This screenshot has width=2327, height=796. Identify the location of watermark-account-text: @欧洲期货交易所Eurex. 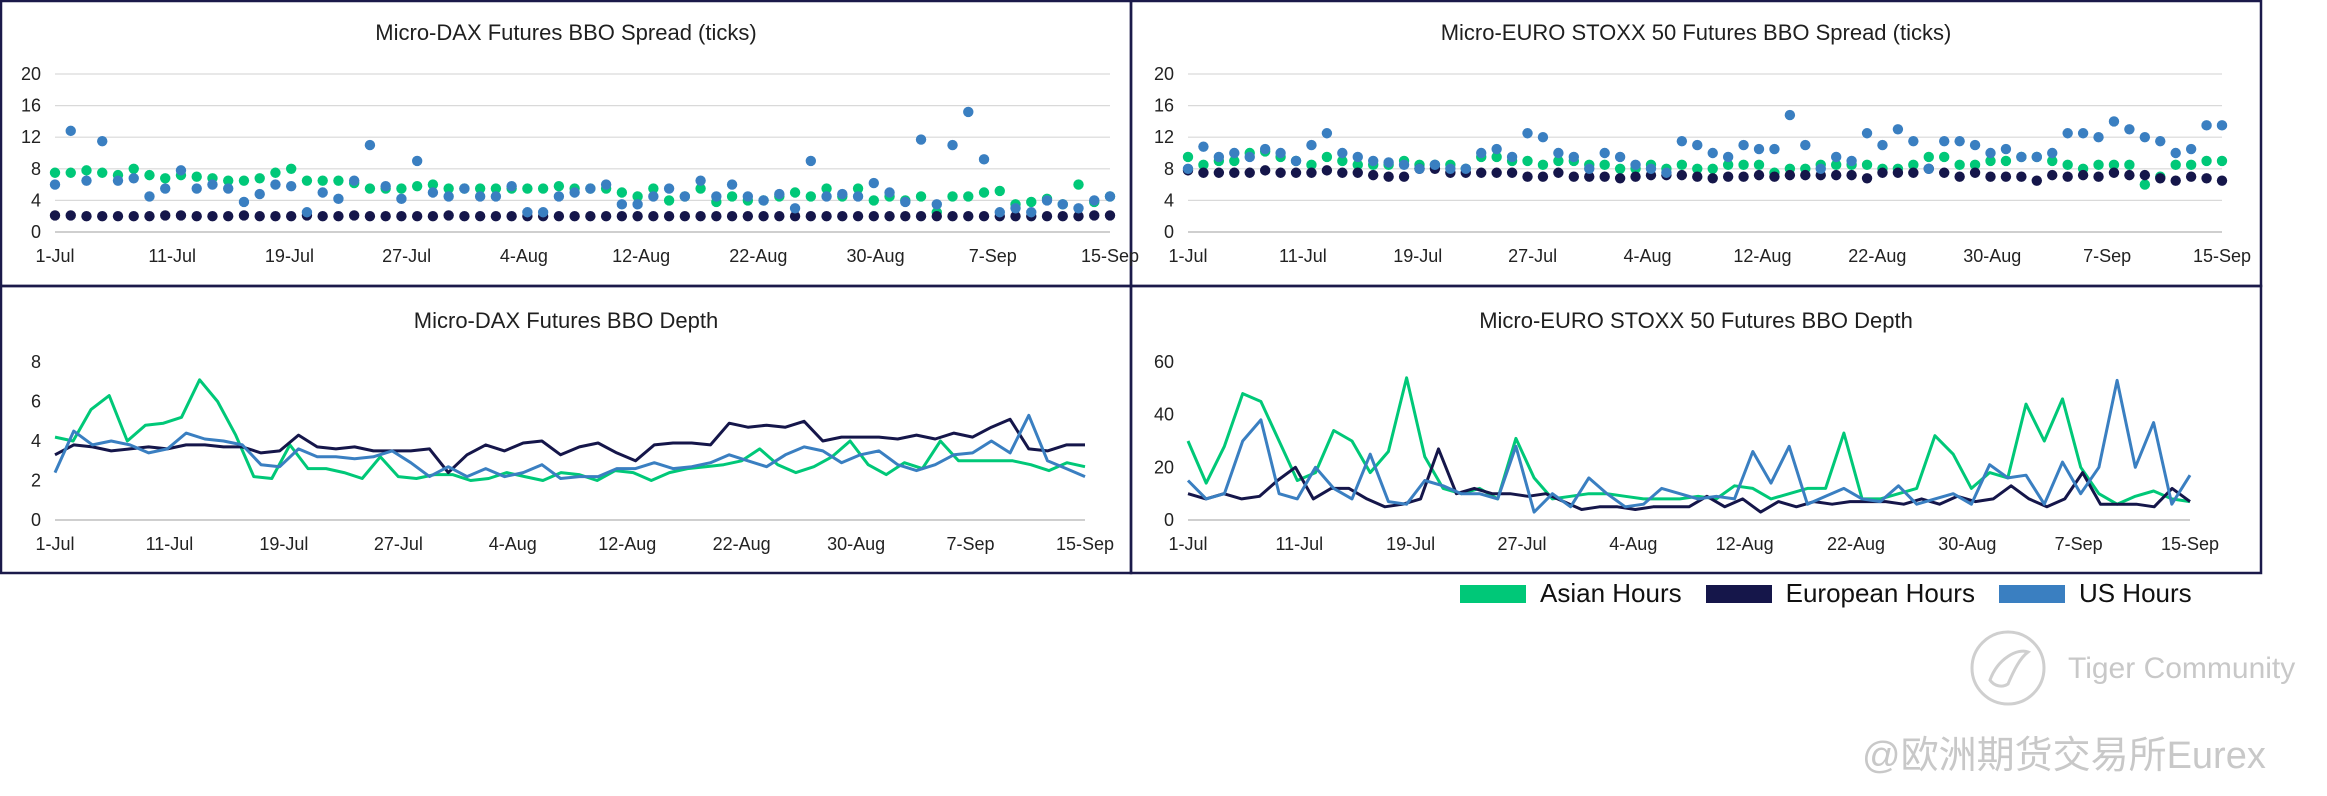
(2064, 756).